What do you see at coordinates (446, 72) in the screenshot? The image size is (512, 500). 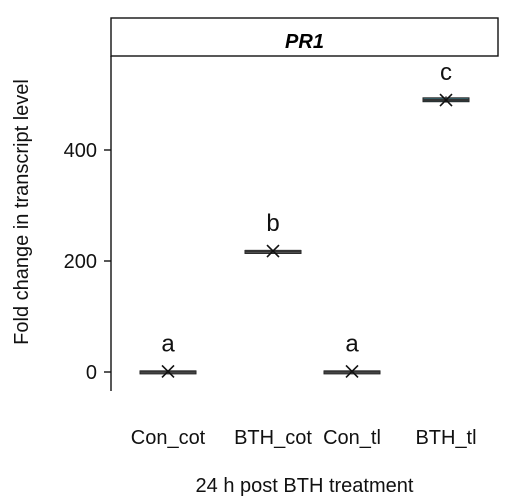 I see `significance-letter-BTH_tl: c` at bounding box center [446, 72].